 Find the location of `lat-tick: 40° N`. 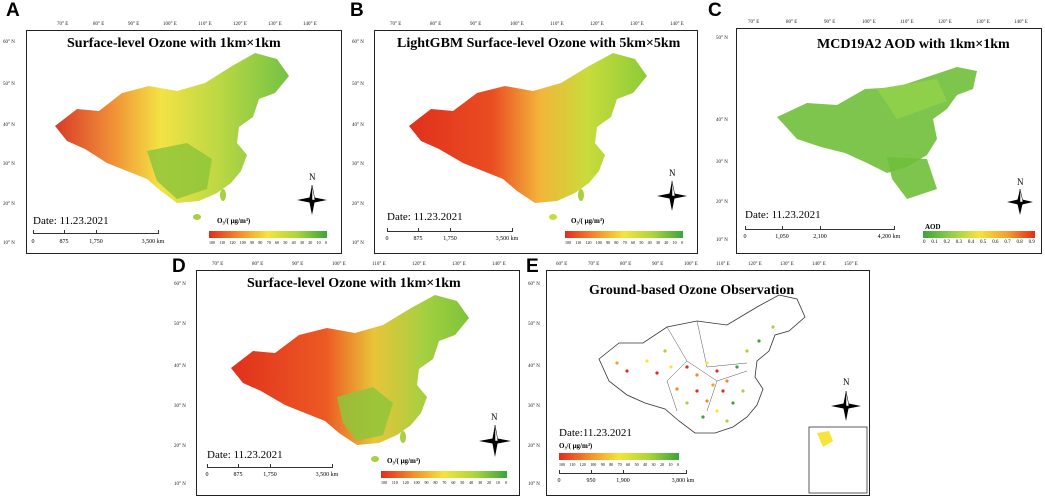

lat-tick: 40° N is located at coordinates (180, 366).